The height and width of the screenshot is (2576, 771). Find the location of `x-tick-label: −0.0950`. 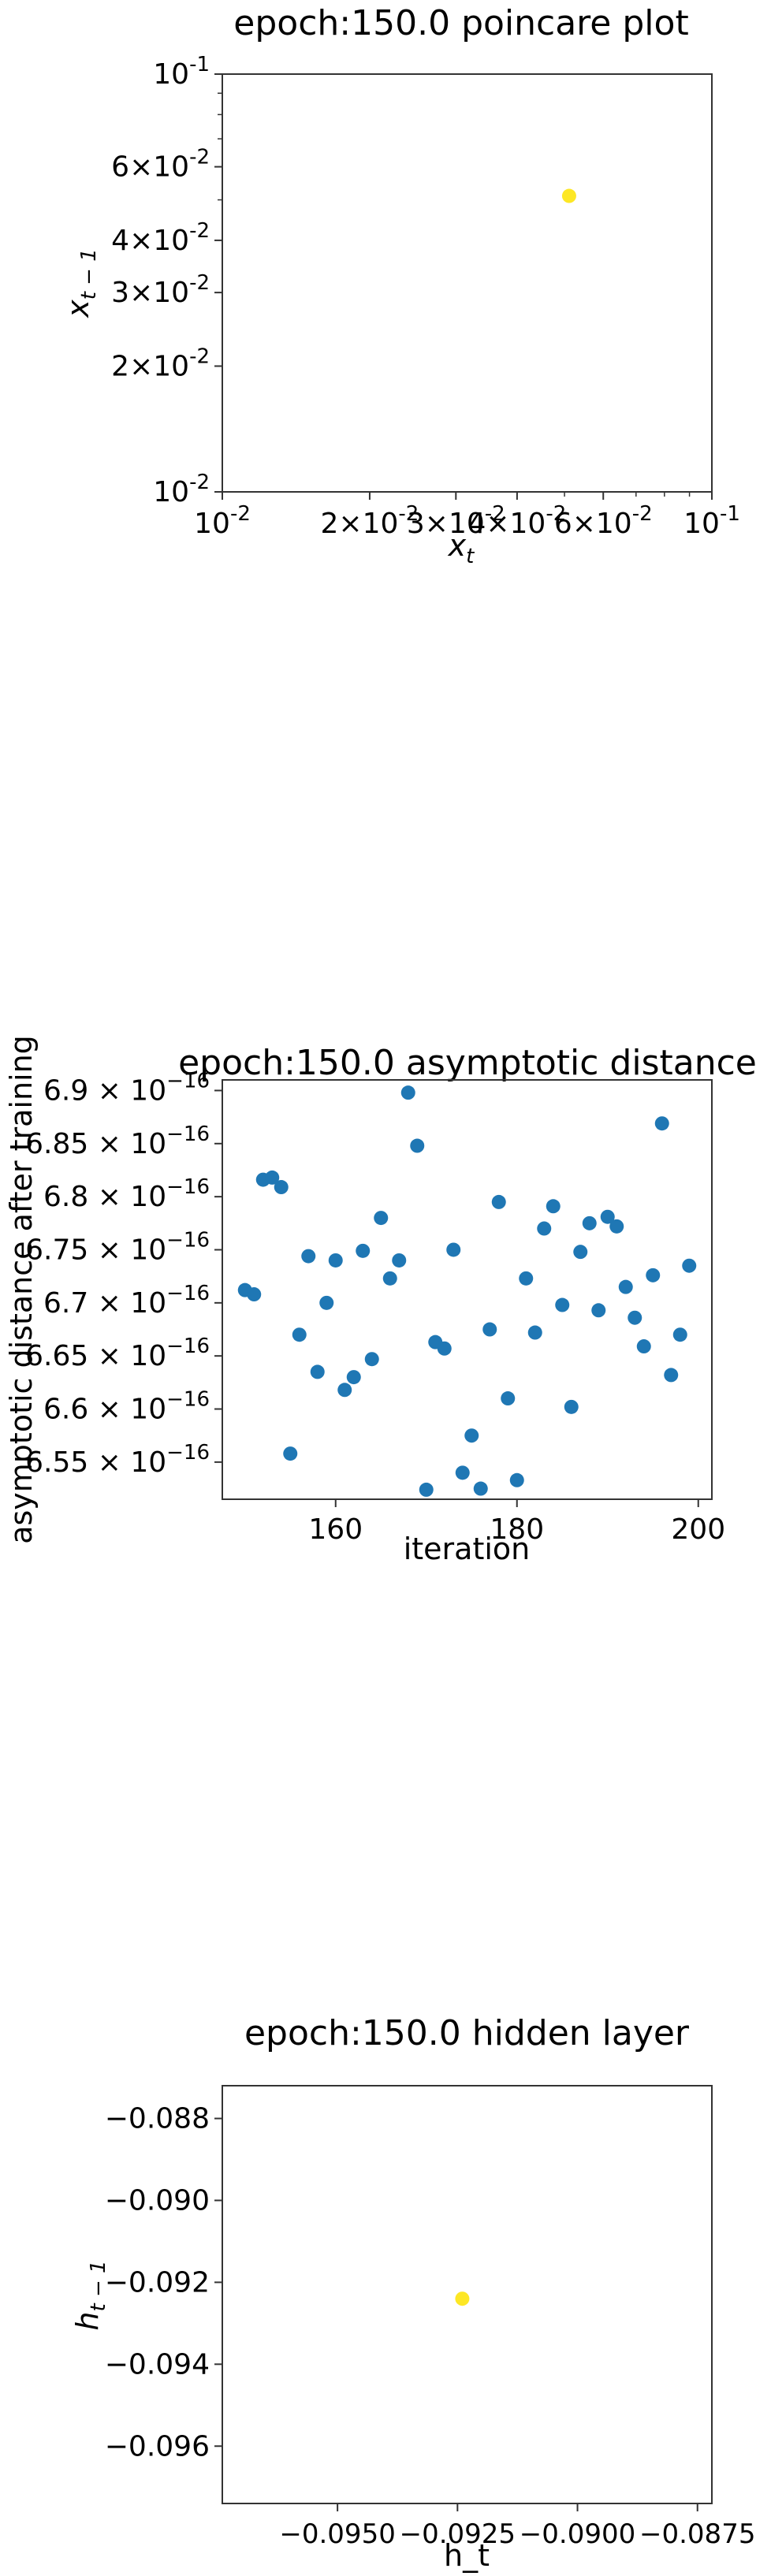

x-tick-label: −0.0950 is located at coordinates (337, 2534).